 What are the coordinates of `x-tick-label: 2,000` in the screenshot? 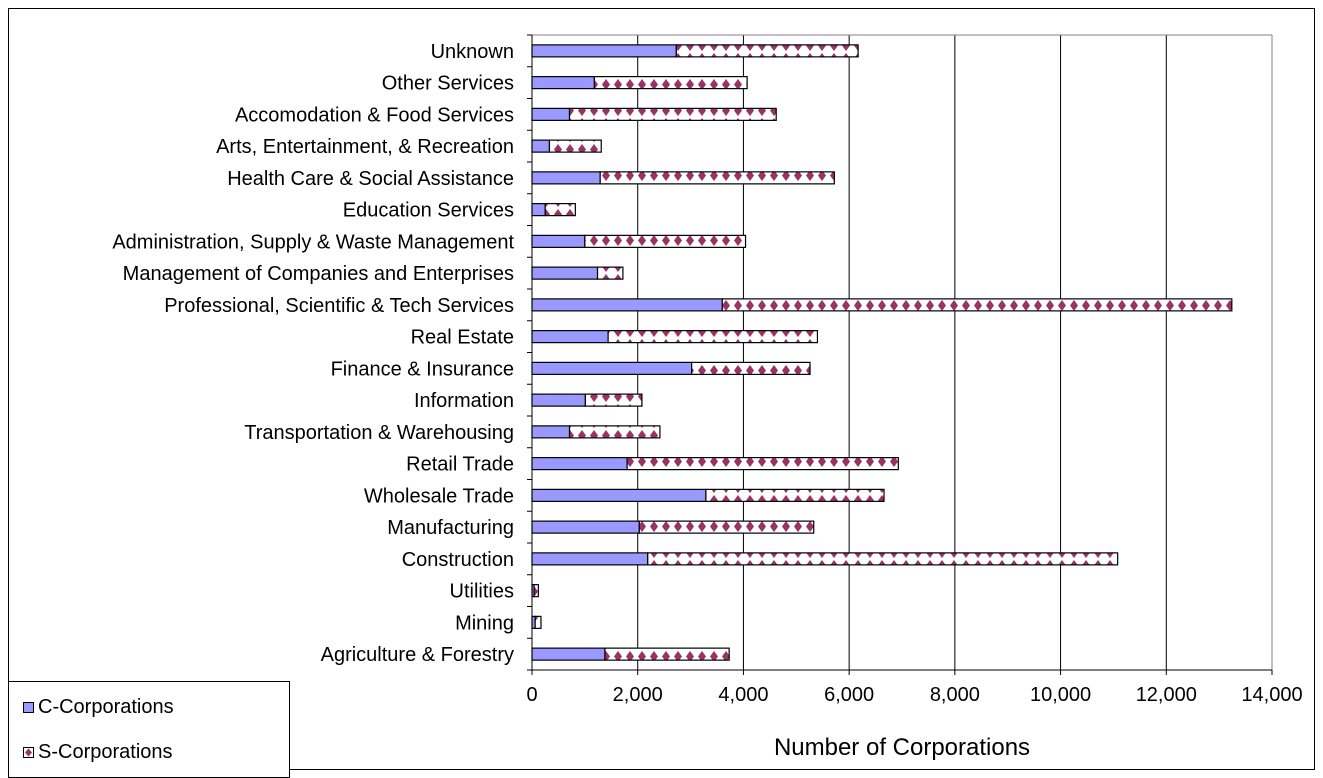 It's located at (638, 695).